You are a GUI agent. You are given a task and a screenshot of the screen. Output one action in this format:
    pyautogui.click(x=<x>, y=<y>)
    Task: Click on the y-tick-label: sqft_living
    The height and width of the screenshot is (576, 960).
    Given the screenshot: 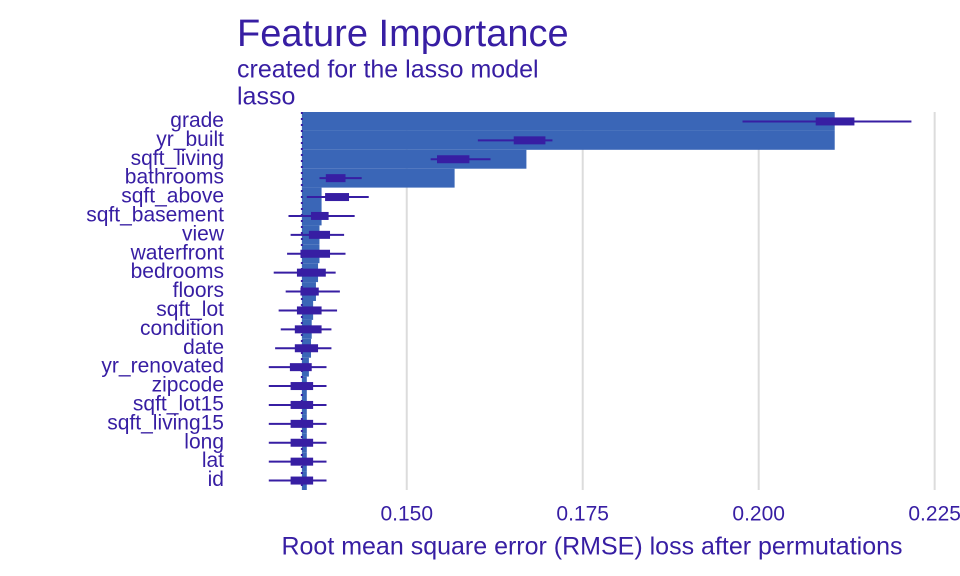 What is the action you would take?
    pyautogui.click(x=177, y=158)
    